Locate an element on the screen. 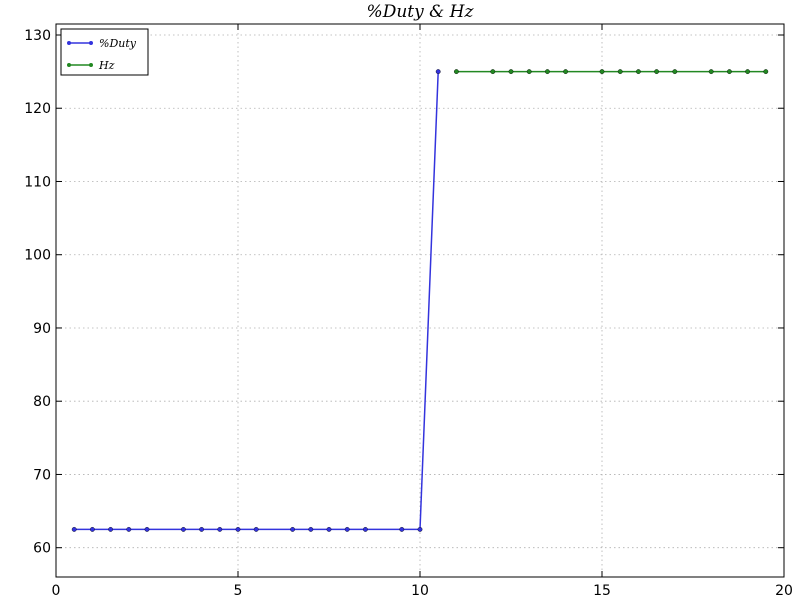 The width and height of the screenshot is (800, 600). y-tick-label: 100 is located at coordinates (37, 256).